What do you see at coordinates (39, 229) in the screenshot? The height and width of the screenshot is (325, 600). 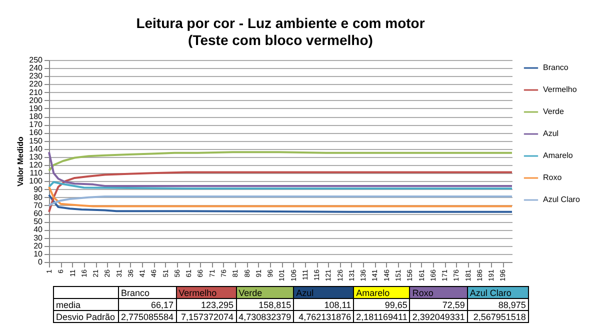 I see `y-tick-label: 40` at bounding box center [39, 229].